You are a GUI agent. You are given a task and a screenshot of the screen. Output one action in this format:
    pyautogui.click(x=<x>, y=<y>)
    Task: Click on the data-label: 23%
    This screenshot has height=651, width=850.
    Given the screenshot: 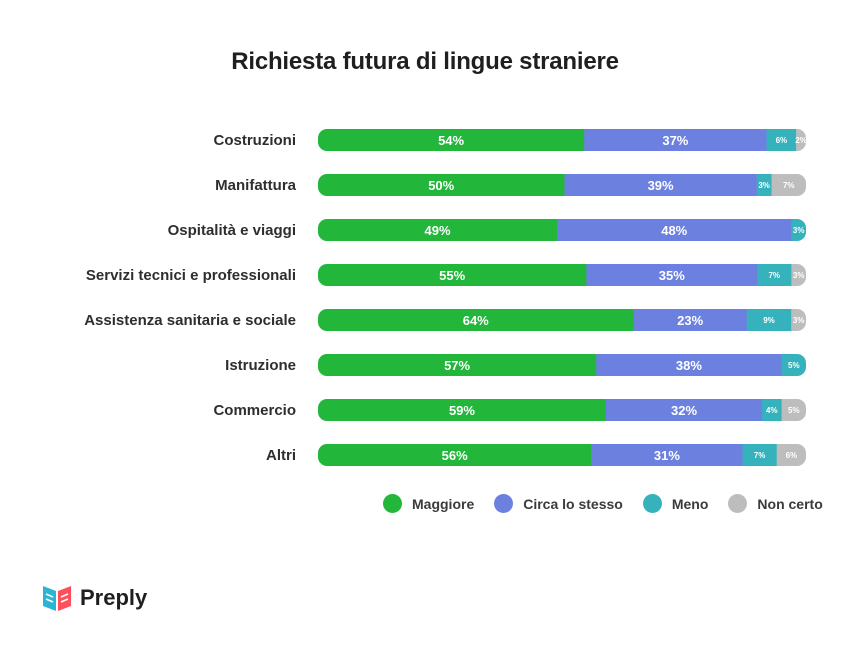 What is the action you would take?
    pyautogui.click(x=690, y=320)
    